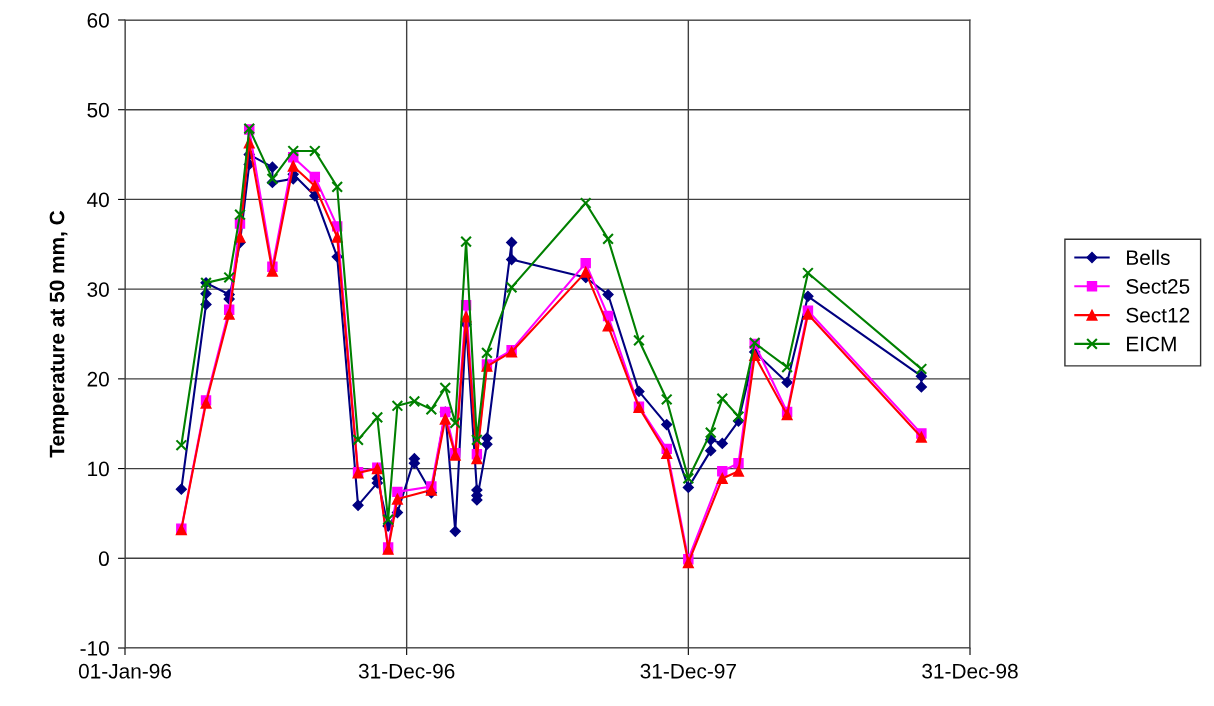 This screenshot has height=706, width=1214. What do you see at coordinates (59, 334) in the screenshot?
I see `y-axis-title: Temperature at 50 mm, C` at bounding box center [59, 334].